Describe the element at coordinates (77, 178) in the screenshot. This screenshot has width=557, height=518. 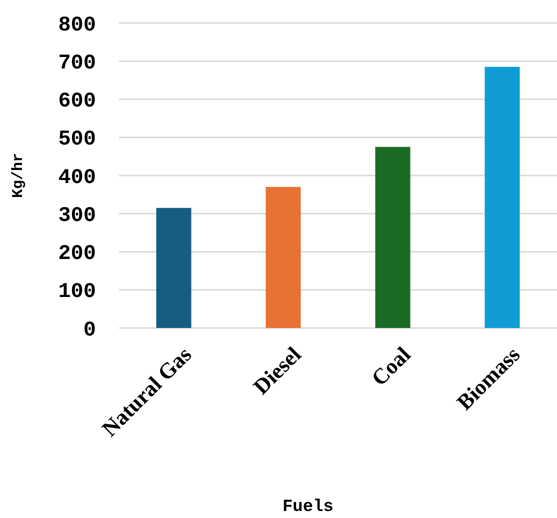
I see `y-tick-label: 400` at that location.